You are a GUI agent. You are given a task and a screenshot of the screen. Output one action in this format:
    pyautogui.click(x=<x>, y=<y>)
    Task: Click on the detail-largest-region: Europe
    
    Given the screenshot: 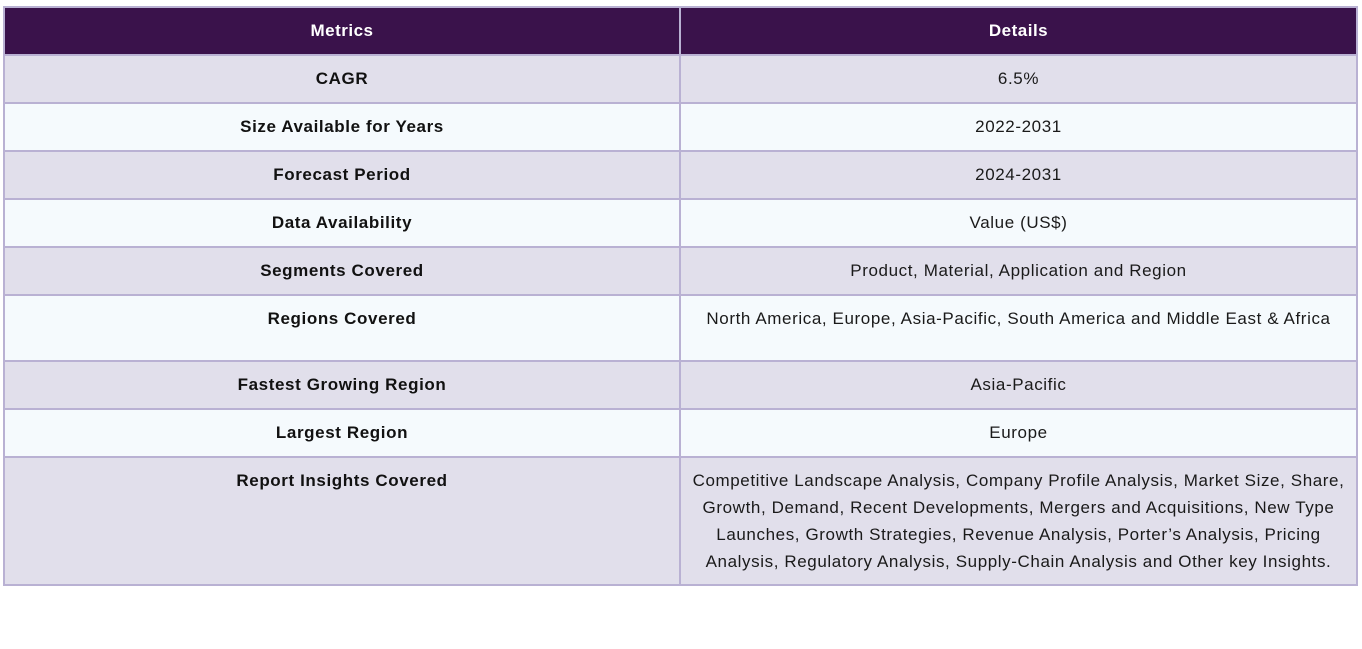 What is the action you would take?
    pyautogui.click(x=1018, y=433)
    